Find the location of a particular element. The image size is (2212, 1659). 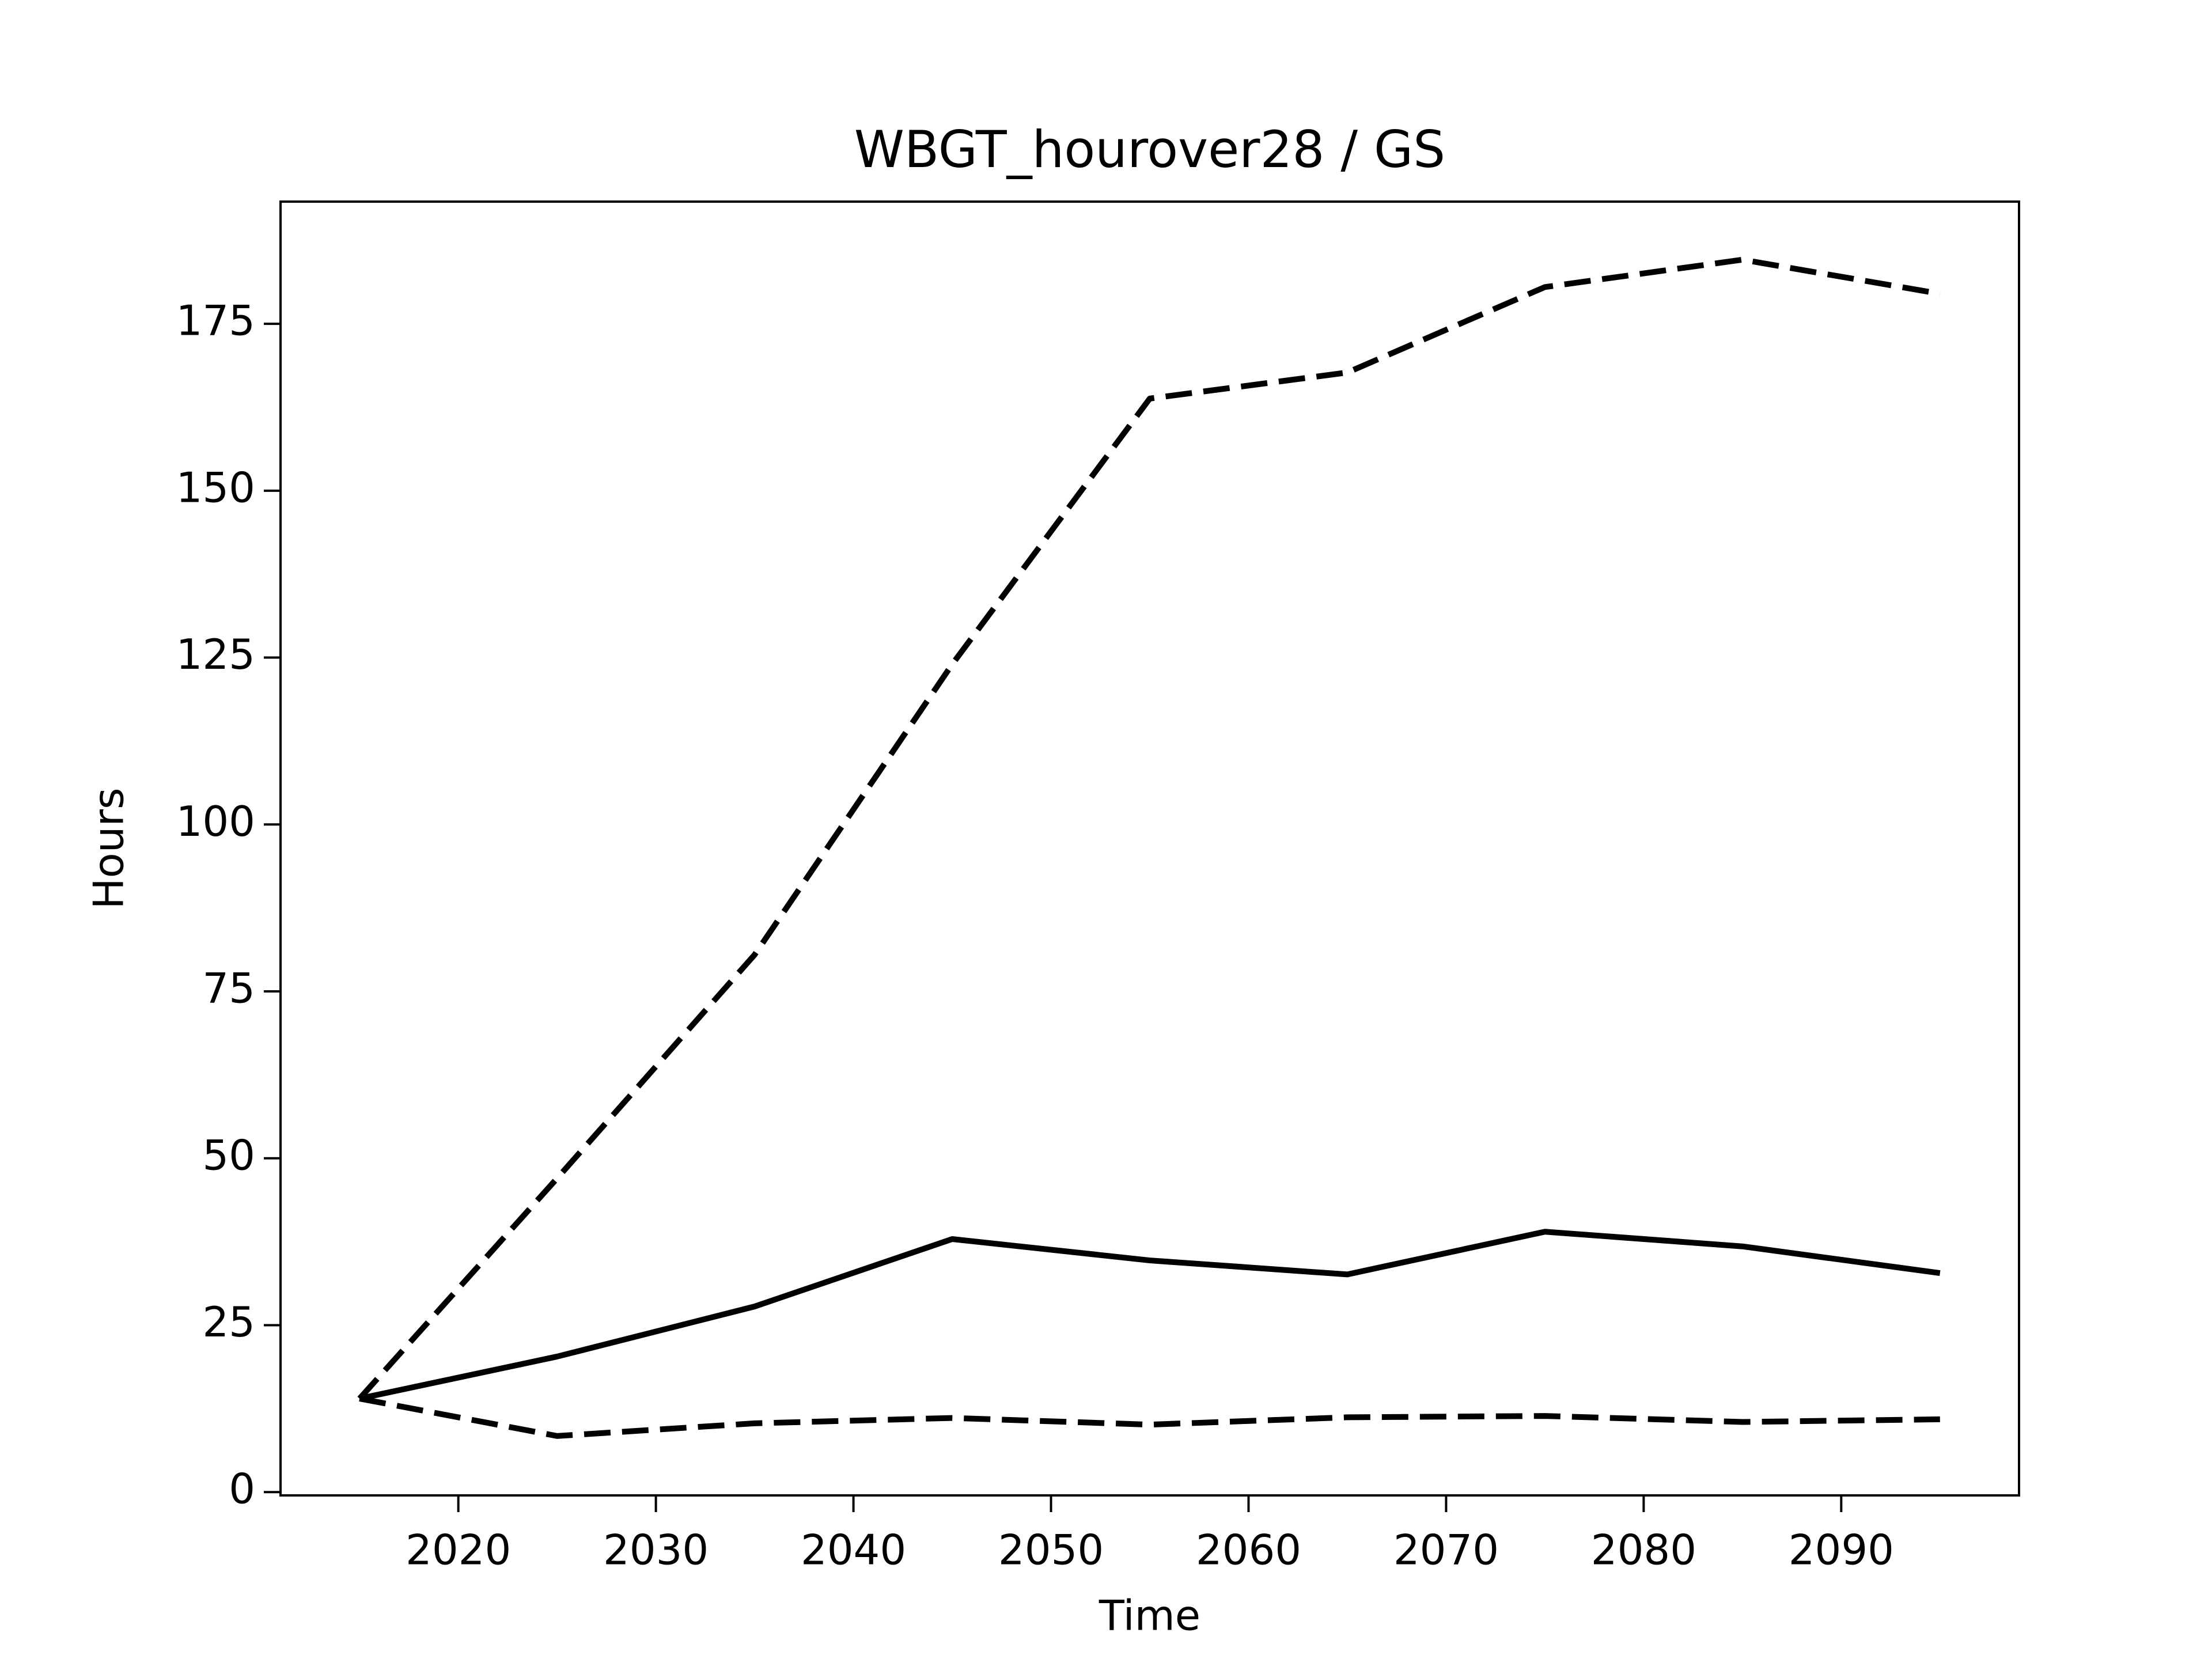

x-tick-label: 2050 is located at coordinates (1051, 1550).